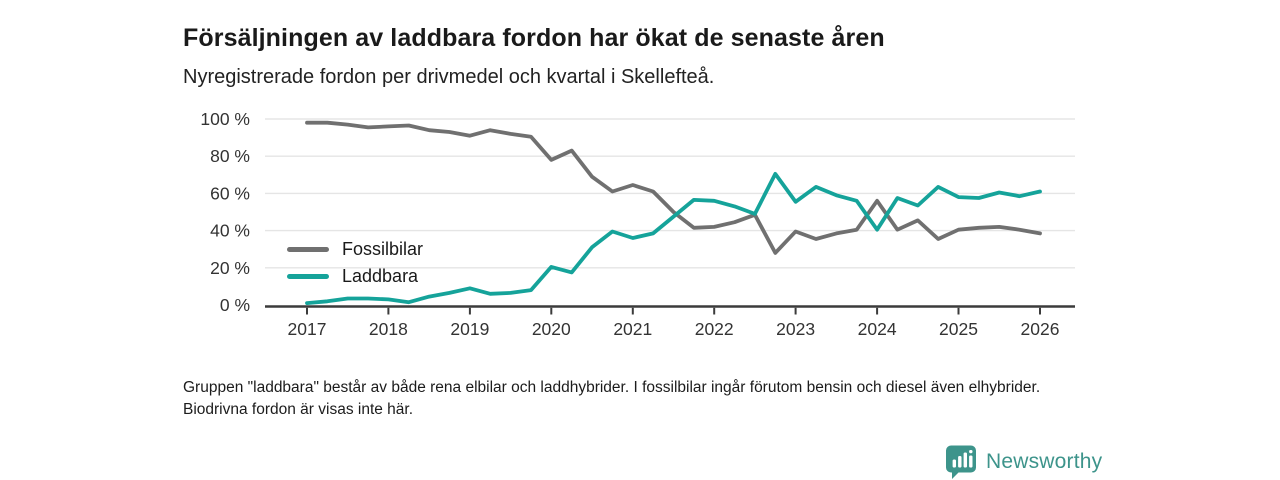  I want to click on legend-label-laddbara: Laddbara, so click(380, 276).